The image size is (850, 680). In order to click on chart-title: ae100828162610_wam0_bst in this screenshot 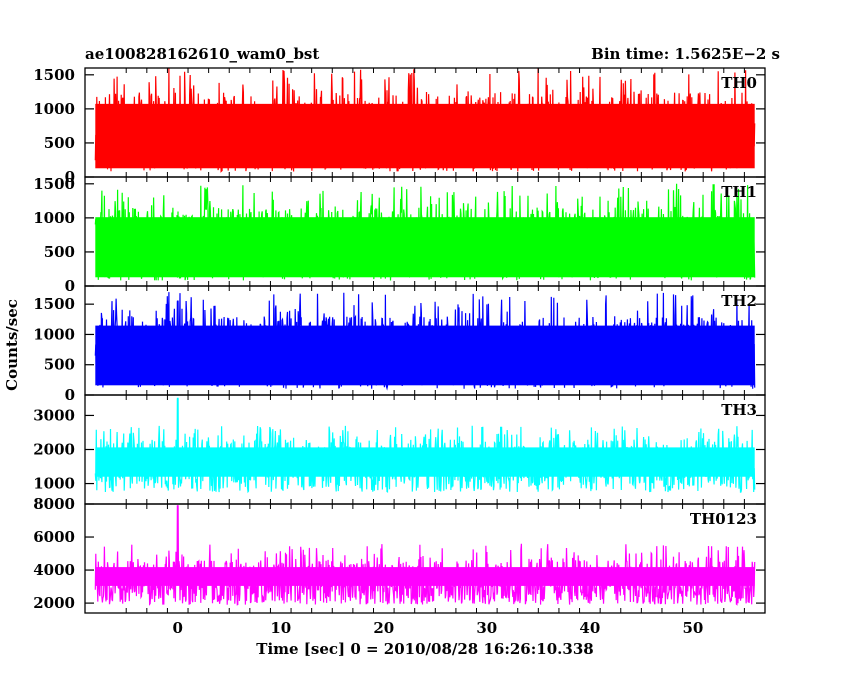, I will do `click(202, 54)`.